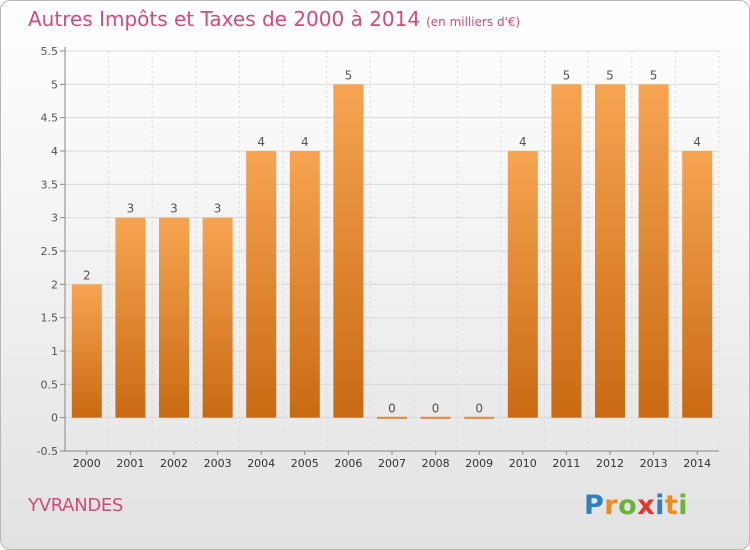  I want to click on x-tick-label: 2010, so click(523, 463).